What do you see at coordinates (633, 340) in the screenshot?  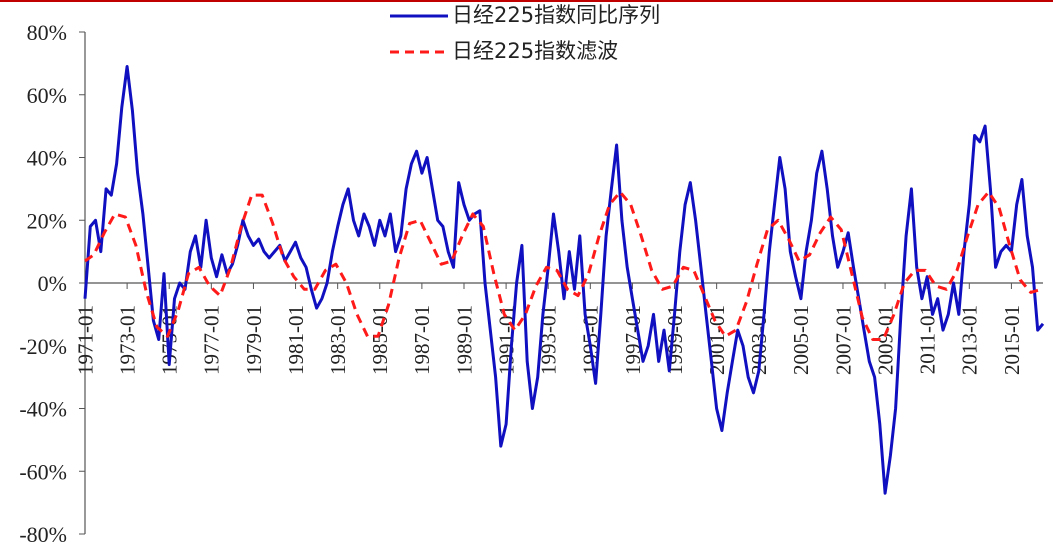 I see `x-tick-label: 1997-01` at bounding box center [633, 340].